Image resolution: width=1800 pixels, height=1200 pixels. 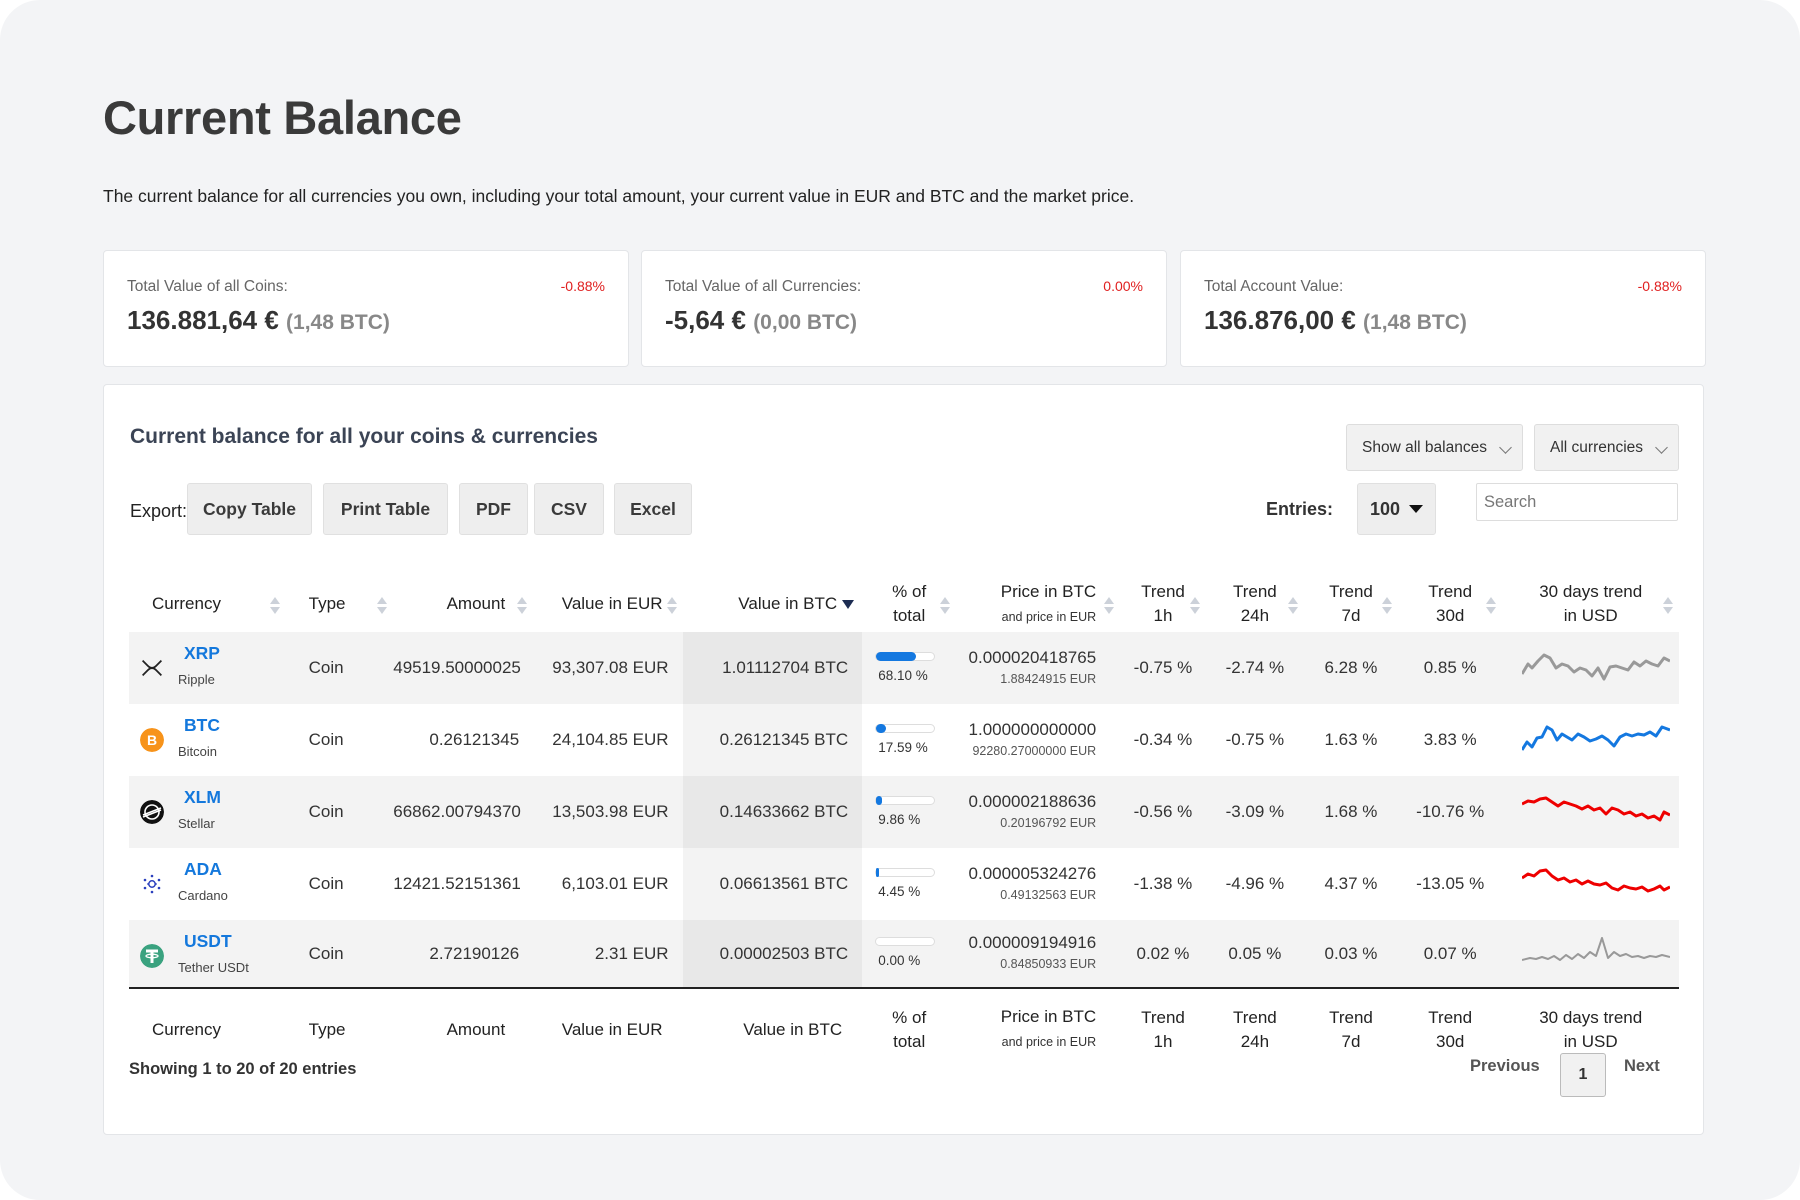 What do you see at coordinates (159, 511) in the screenshot?
I see `export-label: Export:` at bounding box center [159, 511].